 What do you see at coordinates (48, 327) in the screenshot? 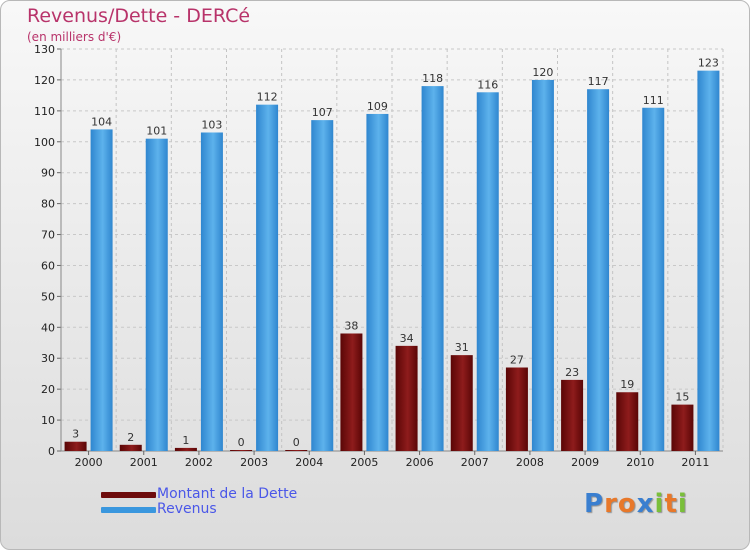
I see `y-tick-label: 40` at bounding box center [48, 327].